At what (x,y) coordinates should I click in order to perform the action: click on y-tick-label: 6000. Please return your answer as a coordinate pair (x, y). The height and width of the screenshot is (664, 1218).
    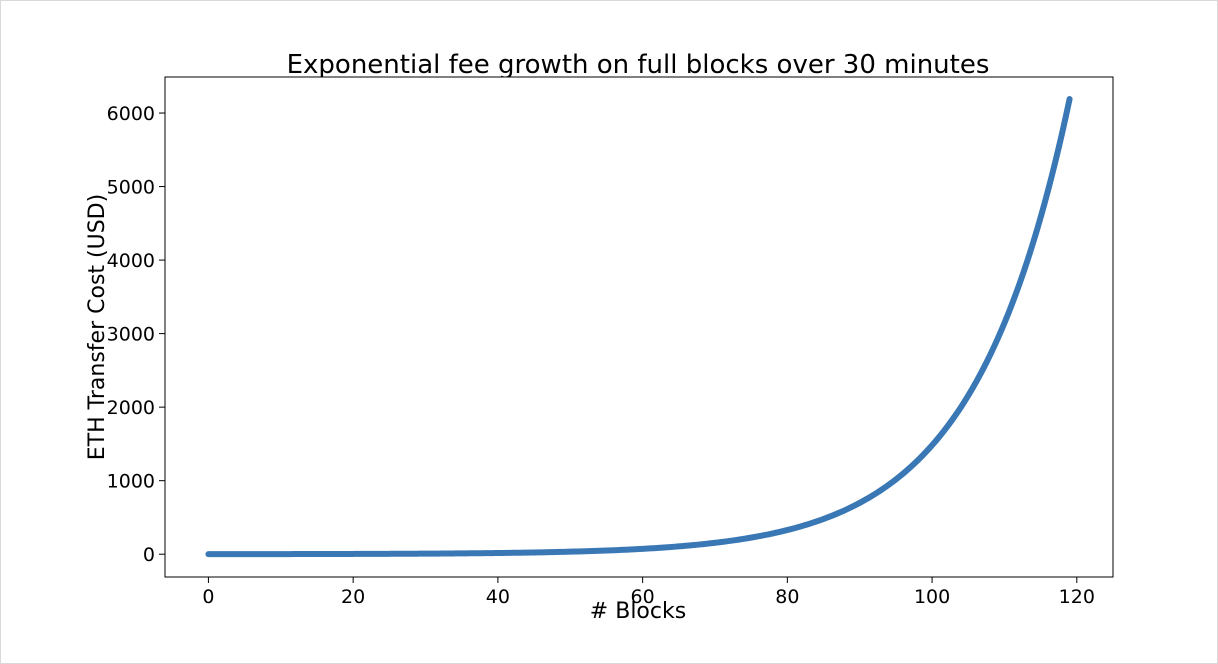
    Looking at the image, I should click on (131, 114).